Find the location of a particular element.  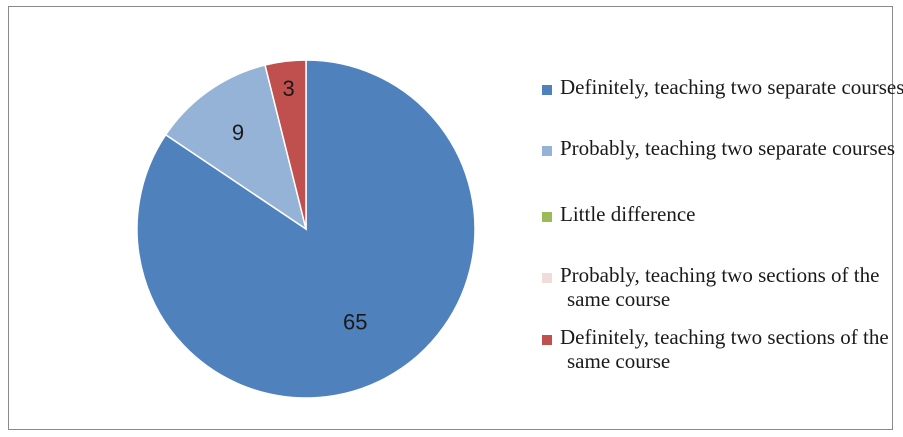

pie-slice-probably-separate is located at coordinates (236, 147).